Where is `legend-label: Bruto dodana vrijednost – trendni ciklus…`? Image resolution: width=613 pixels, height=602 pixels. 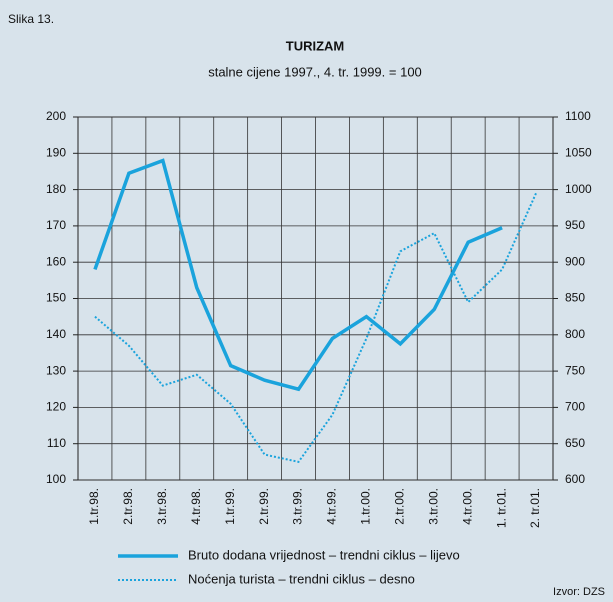 legend-label: Bruto dodana vrijednost – trendni ciklus… is located at coordinates (324, 554).